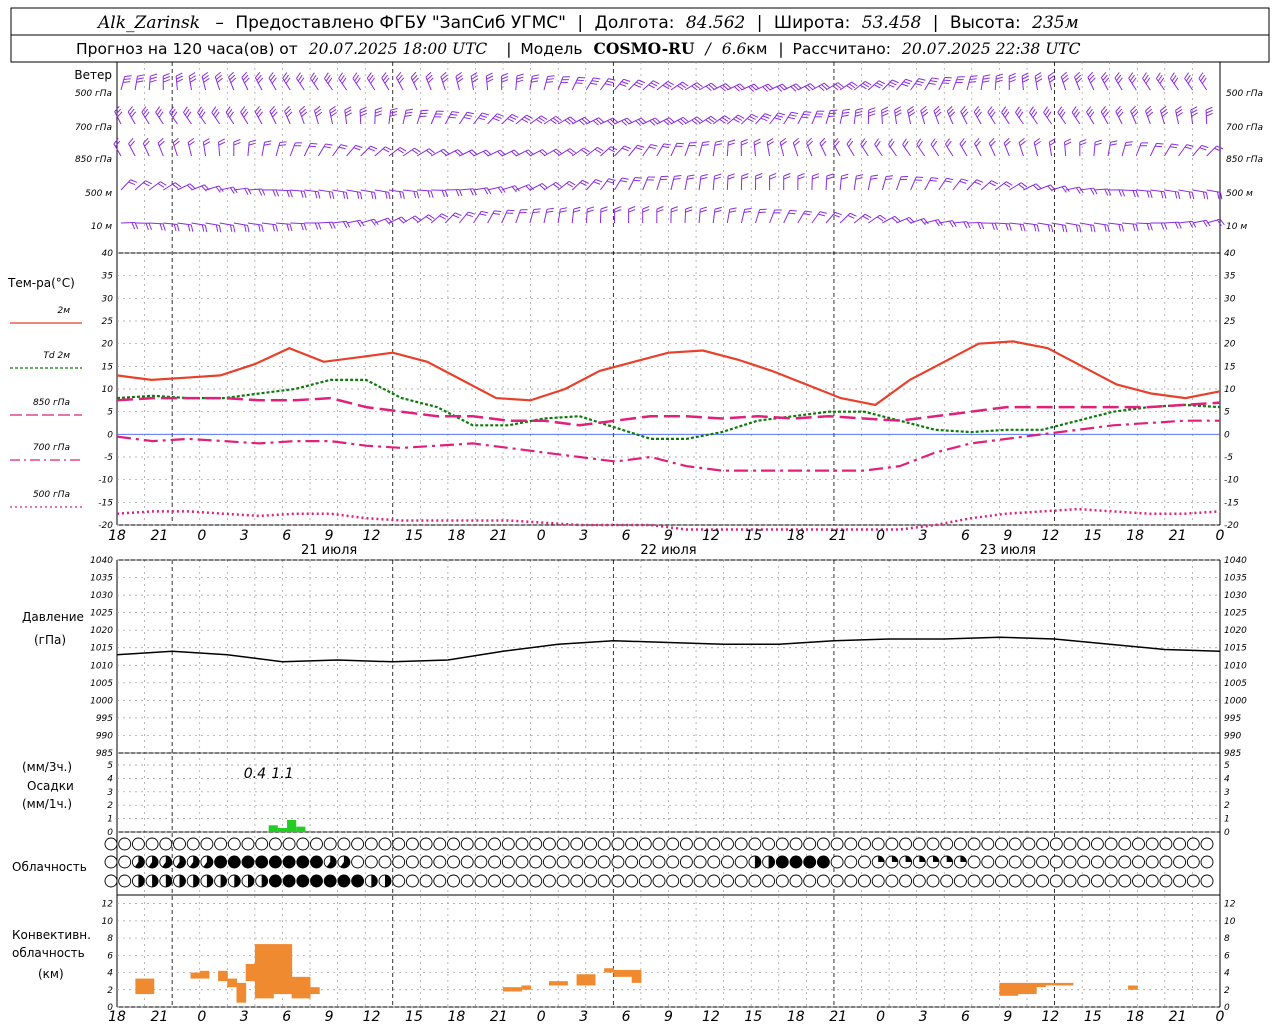 The width and height of the screenshot is (1280, 1024). What do you see at coordinates (1235, 666) in the screenshot?
I see `pressure-tick-label-right: 1010` at bounding box center [1235, 666].